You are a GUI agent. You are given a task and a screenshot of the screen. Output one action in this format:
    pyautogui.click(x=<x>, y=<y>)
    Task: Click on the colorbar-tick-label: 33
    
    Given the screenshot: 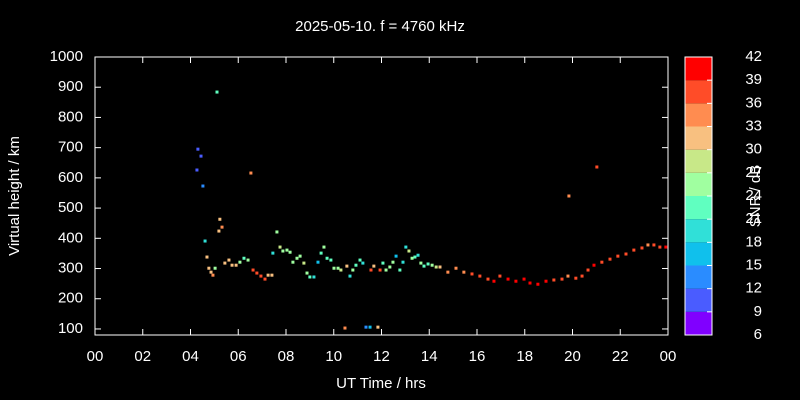 What is the action you would take?
    pyautogui.click(x=753, y=125)
    